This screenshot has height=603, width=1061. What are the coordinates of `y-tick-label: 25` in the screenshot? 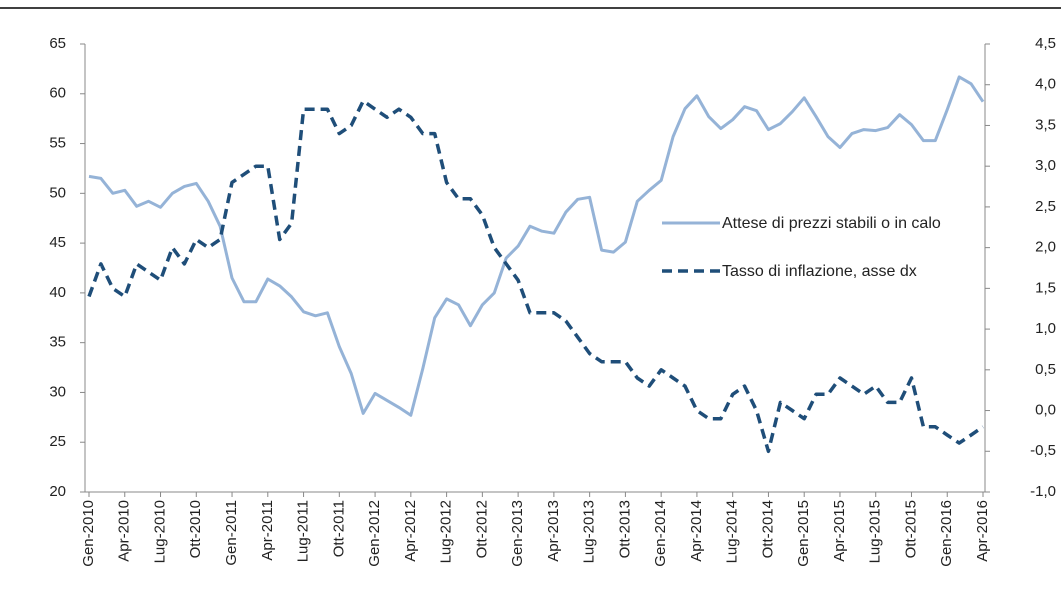 It's located at (57, 441).